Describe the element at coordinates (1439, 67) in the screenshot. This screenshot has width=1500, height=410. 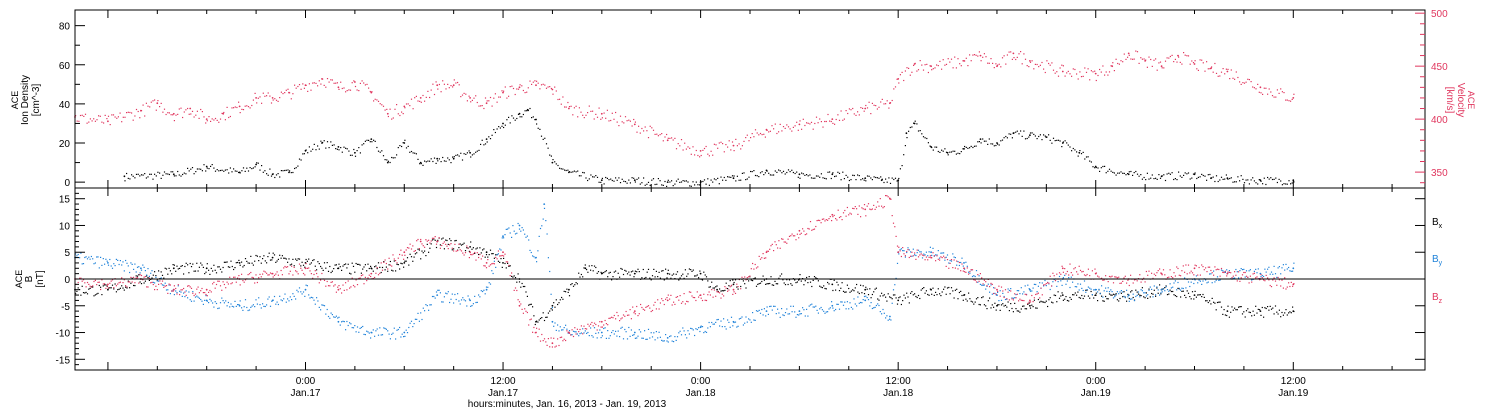
I see `velocity-tick-label: 450` at that location.